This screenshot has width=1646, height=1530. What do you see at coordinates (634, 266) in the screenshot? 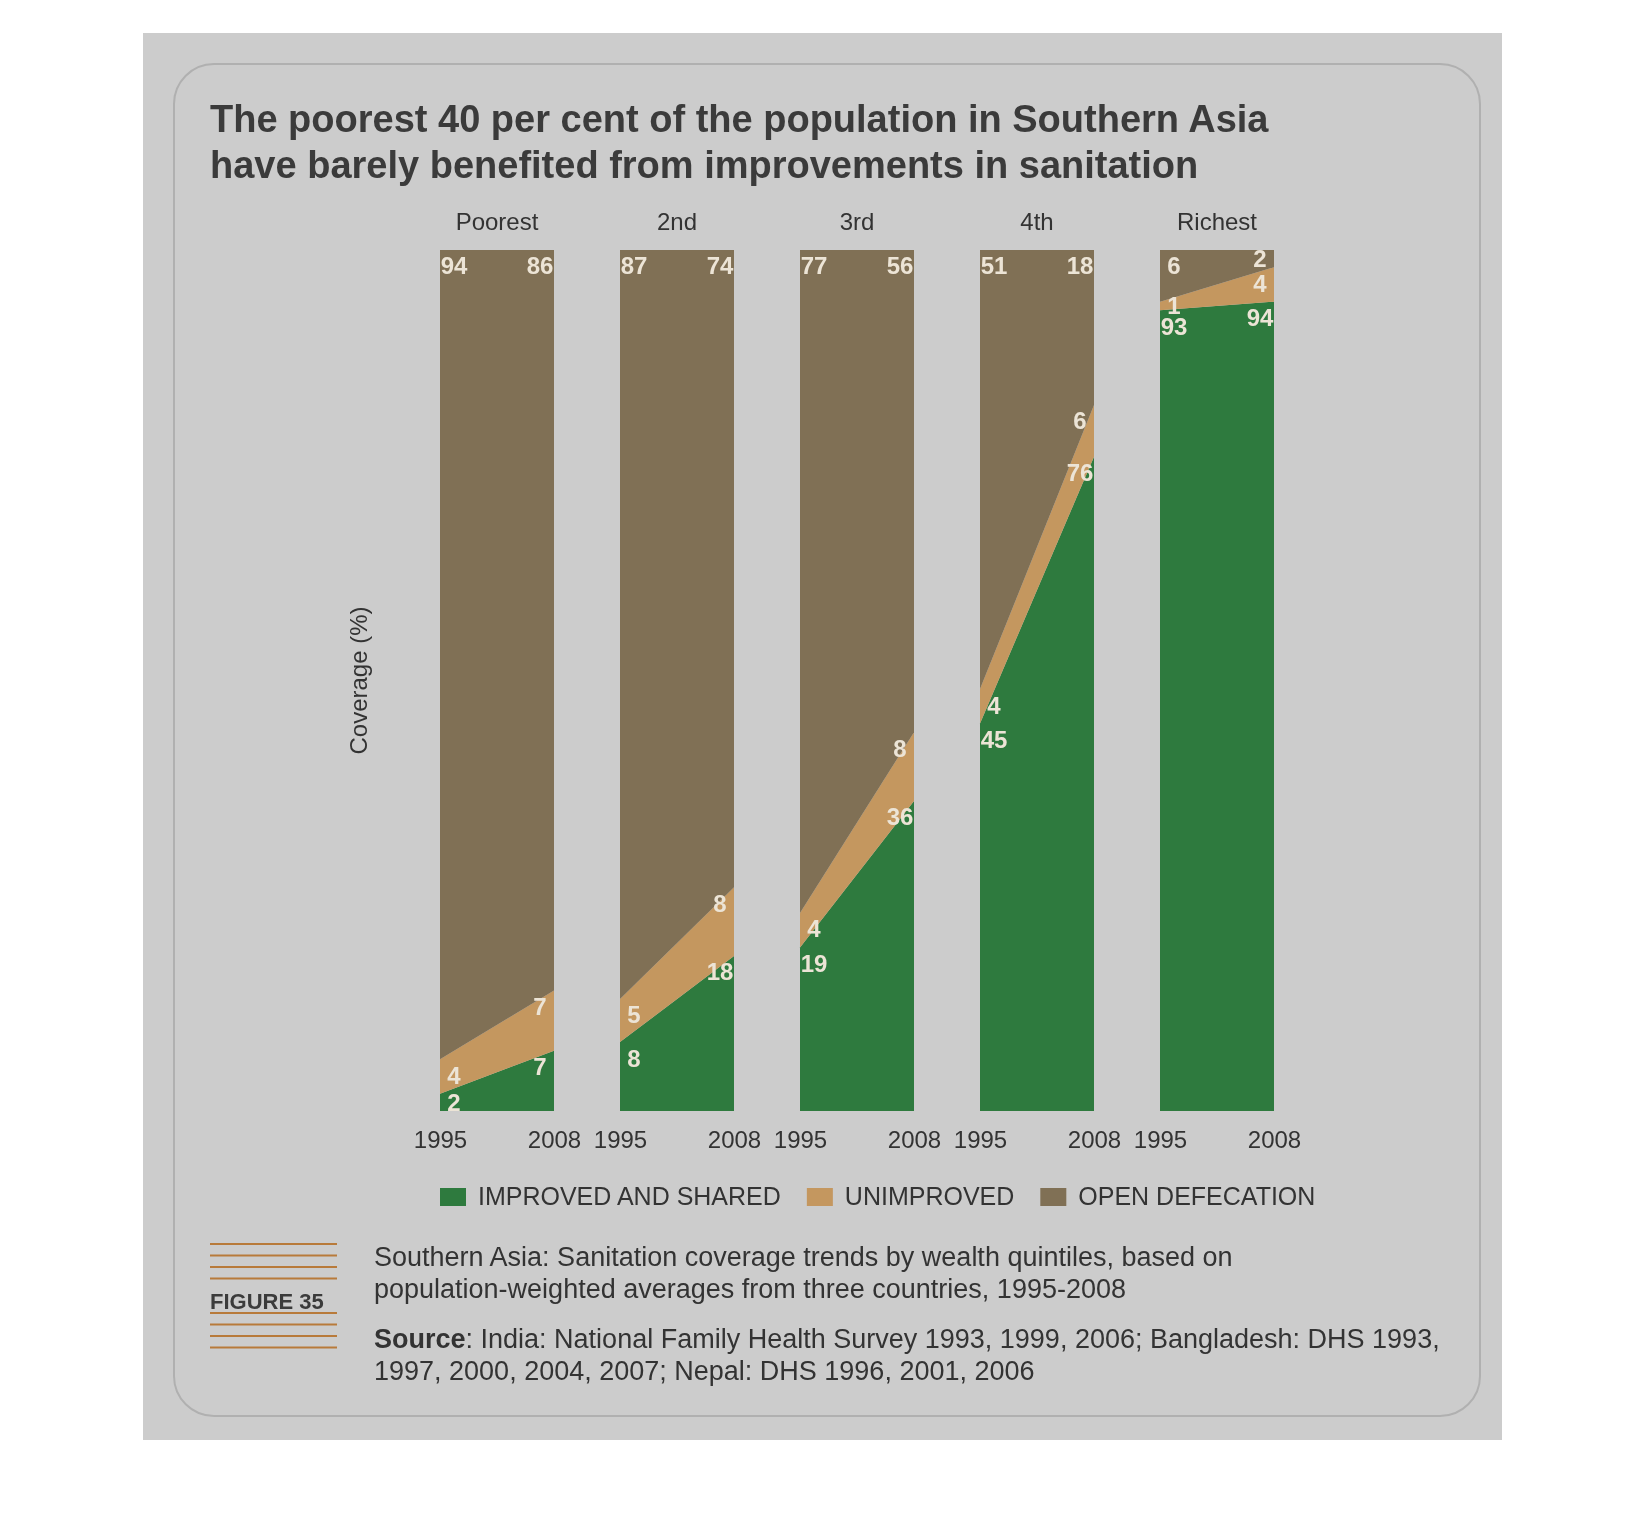
I see `data-label: 87` at bounding box center [634, 266].